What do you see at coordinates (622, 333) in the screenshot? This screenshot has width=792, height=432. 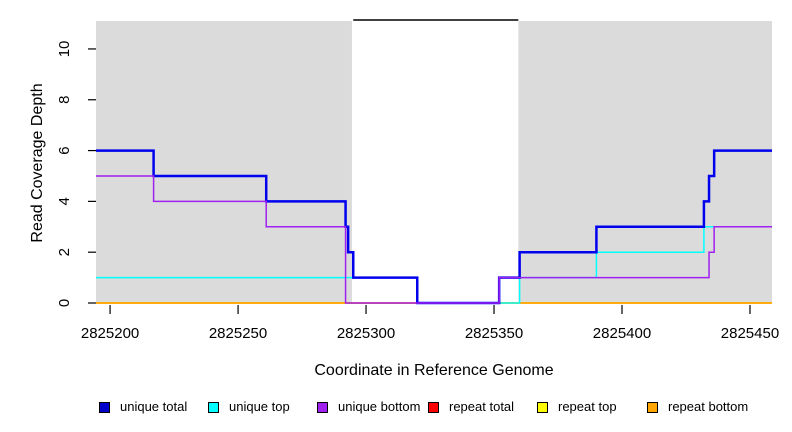 I see `x-axis-tick-label: 2825400` at bounding box center [622, 333].